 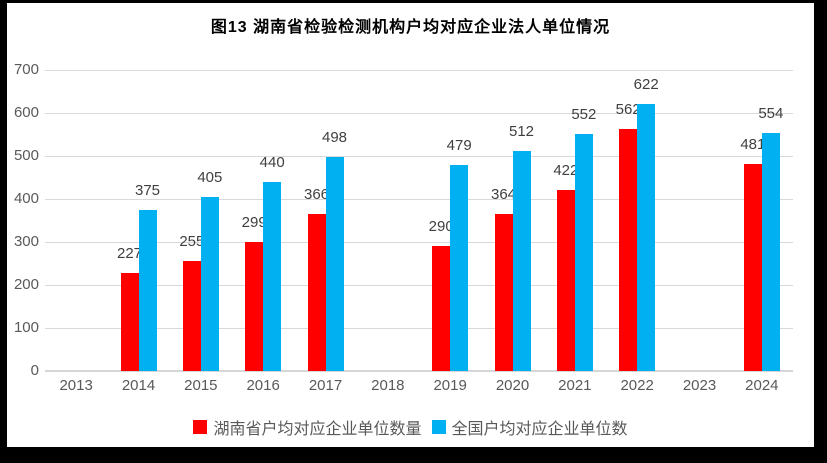 What do you see at coordinates (254, 223) in the screenshot?
I see `data-label-hunan-2016: 299` at bounding box center [254, 223].